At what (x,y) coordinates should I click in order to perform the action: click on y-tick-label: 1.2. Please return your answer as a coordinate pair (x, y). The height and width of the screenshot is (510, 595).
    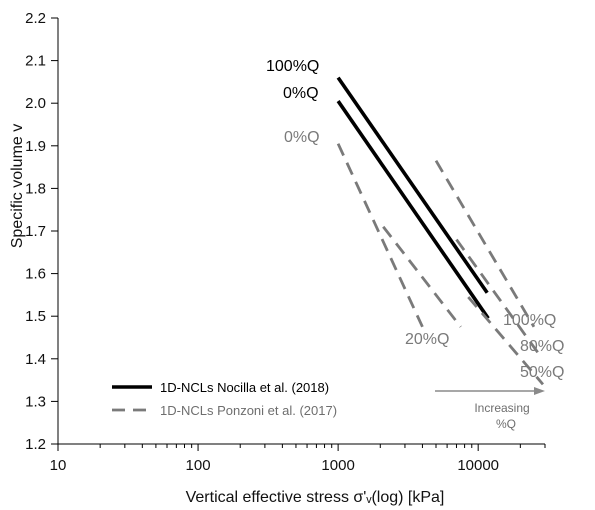
    Looking at the image, I should click on (35, 444).